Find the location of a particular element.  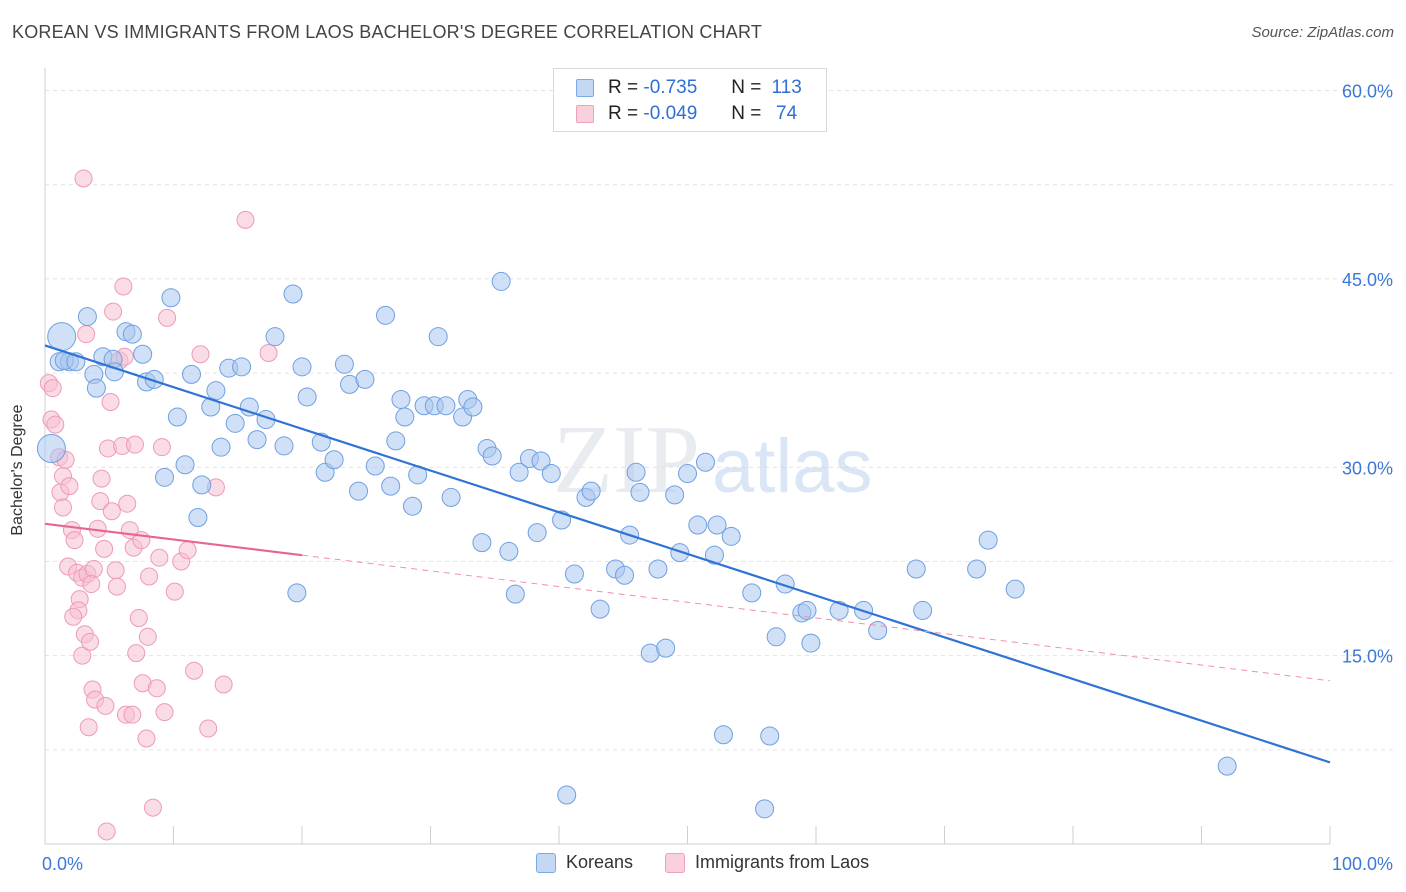

bottom-legend-swatch-laos is located at coordinates (675, 862).